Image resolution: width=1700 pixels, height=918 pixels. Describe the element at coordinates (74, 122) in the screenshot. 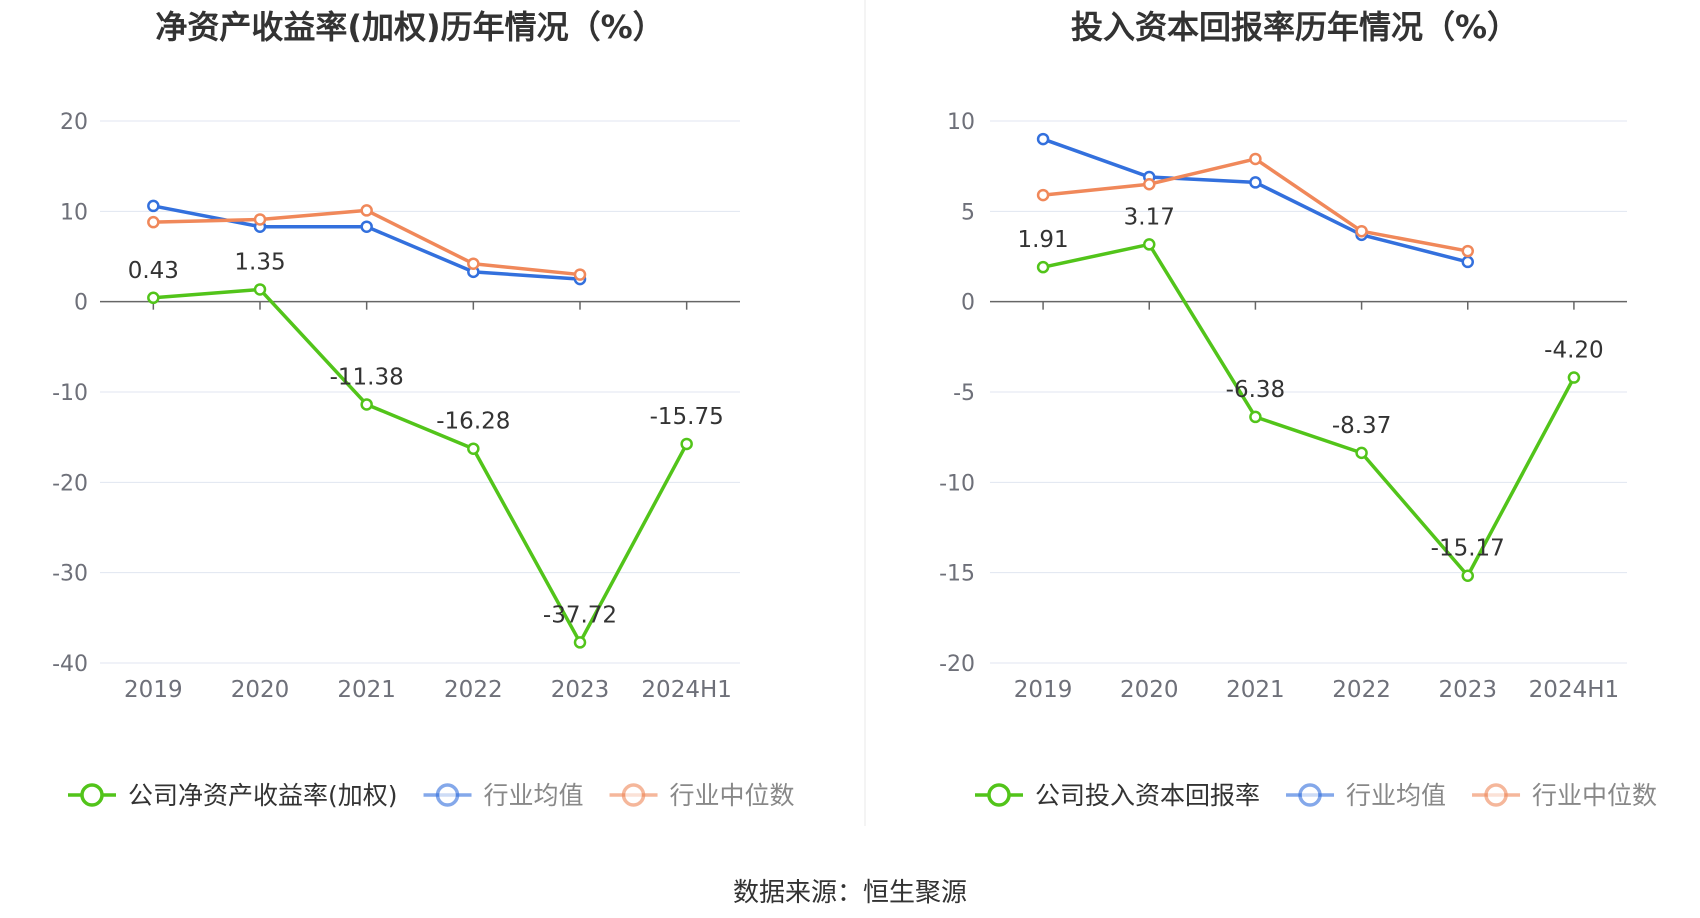

I see `y-tick-label: 20` at that location.